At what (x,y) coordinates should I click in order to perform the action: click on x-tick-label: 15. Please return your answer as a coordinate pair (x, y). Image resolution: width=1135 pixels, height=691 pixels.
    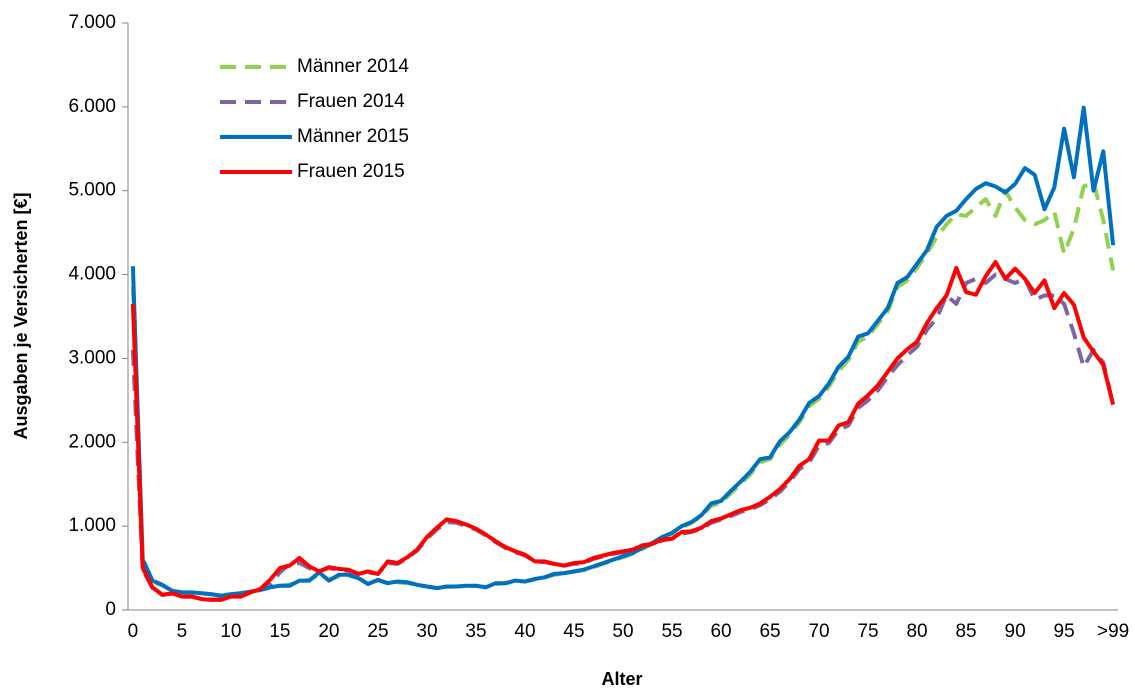
    Looking at the image, I should click on (279, 631).